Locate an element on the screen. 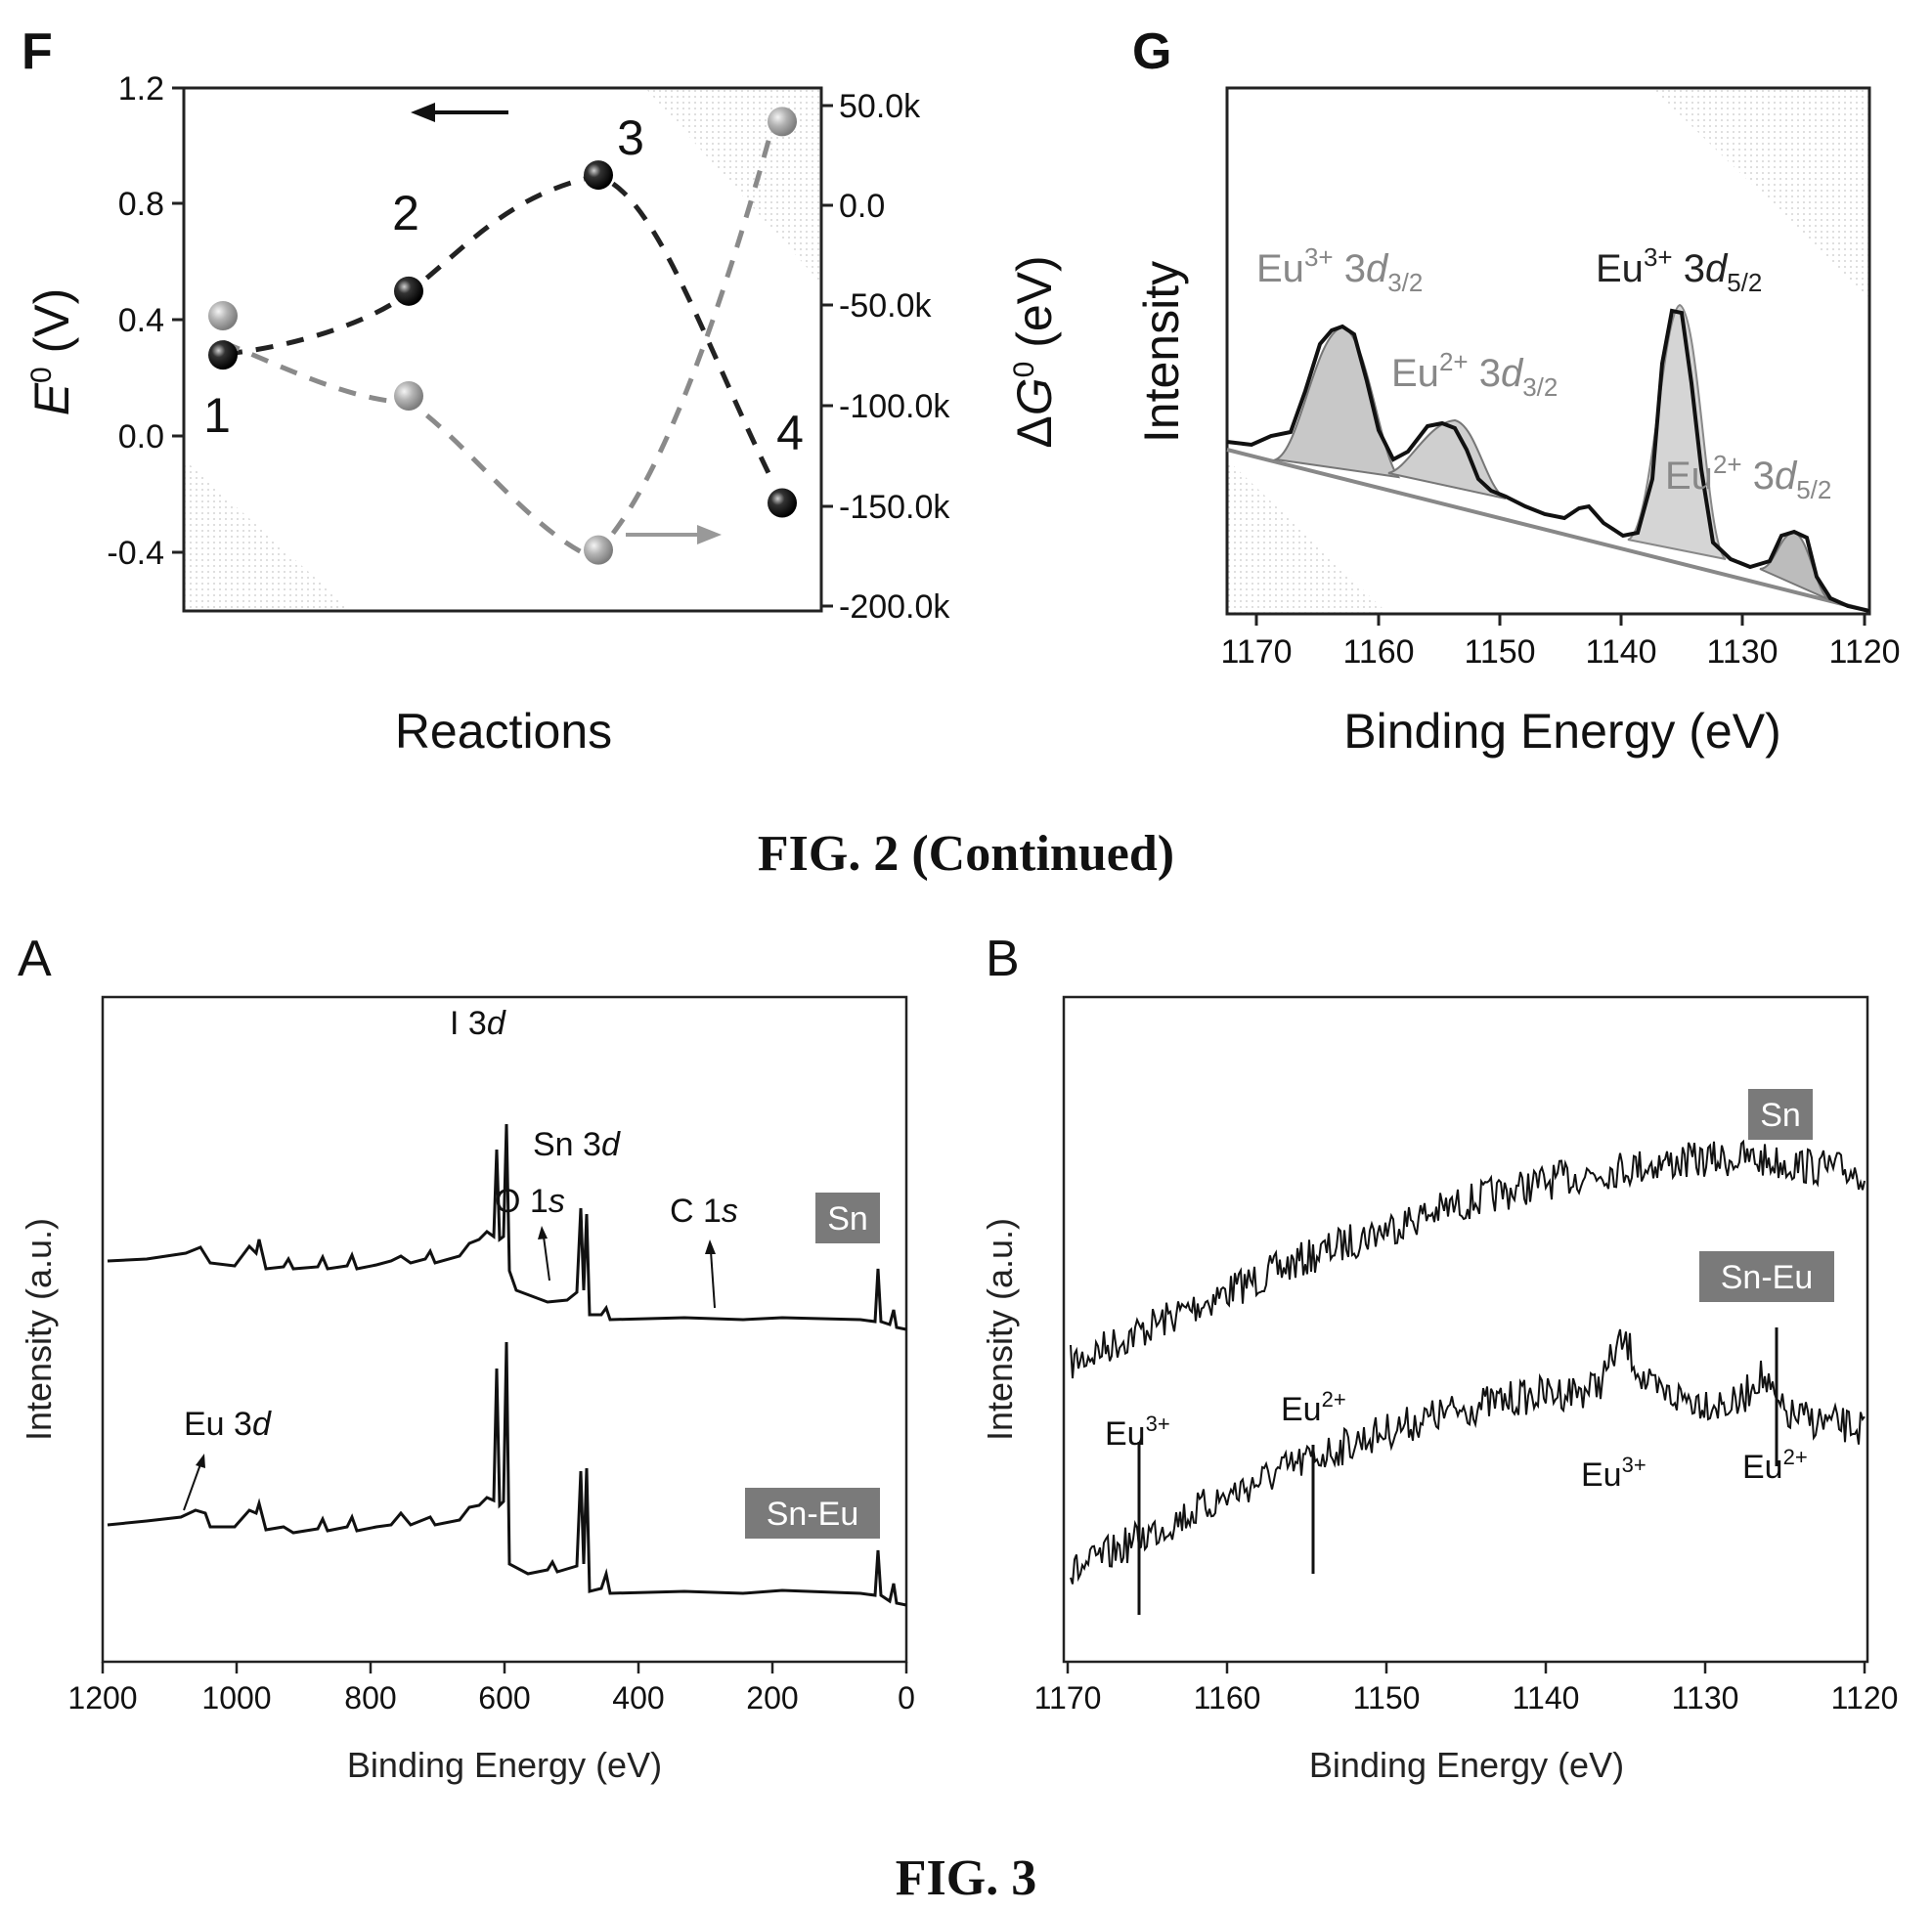 The height and width of the screenshot is (1912, 1932). panel-g-xtick: 1160 is located at coordinates (1378, 652).